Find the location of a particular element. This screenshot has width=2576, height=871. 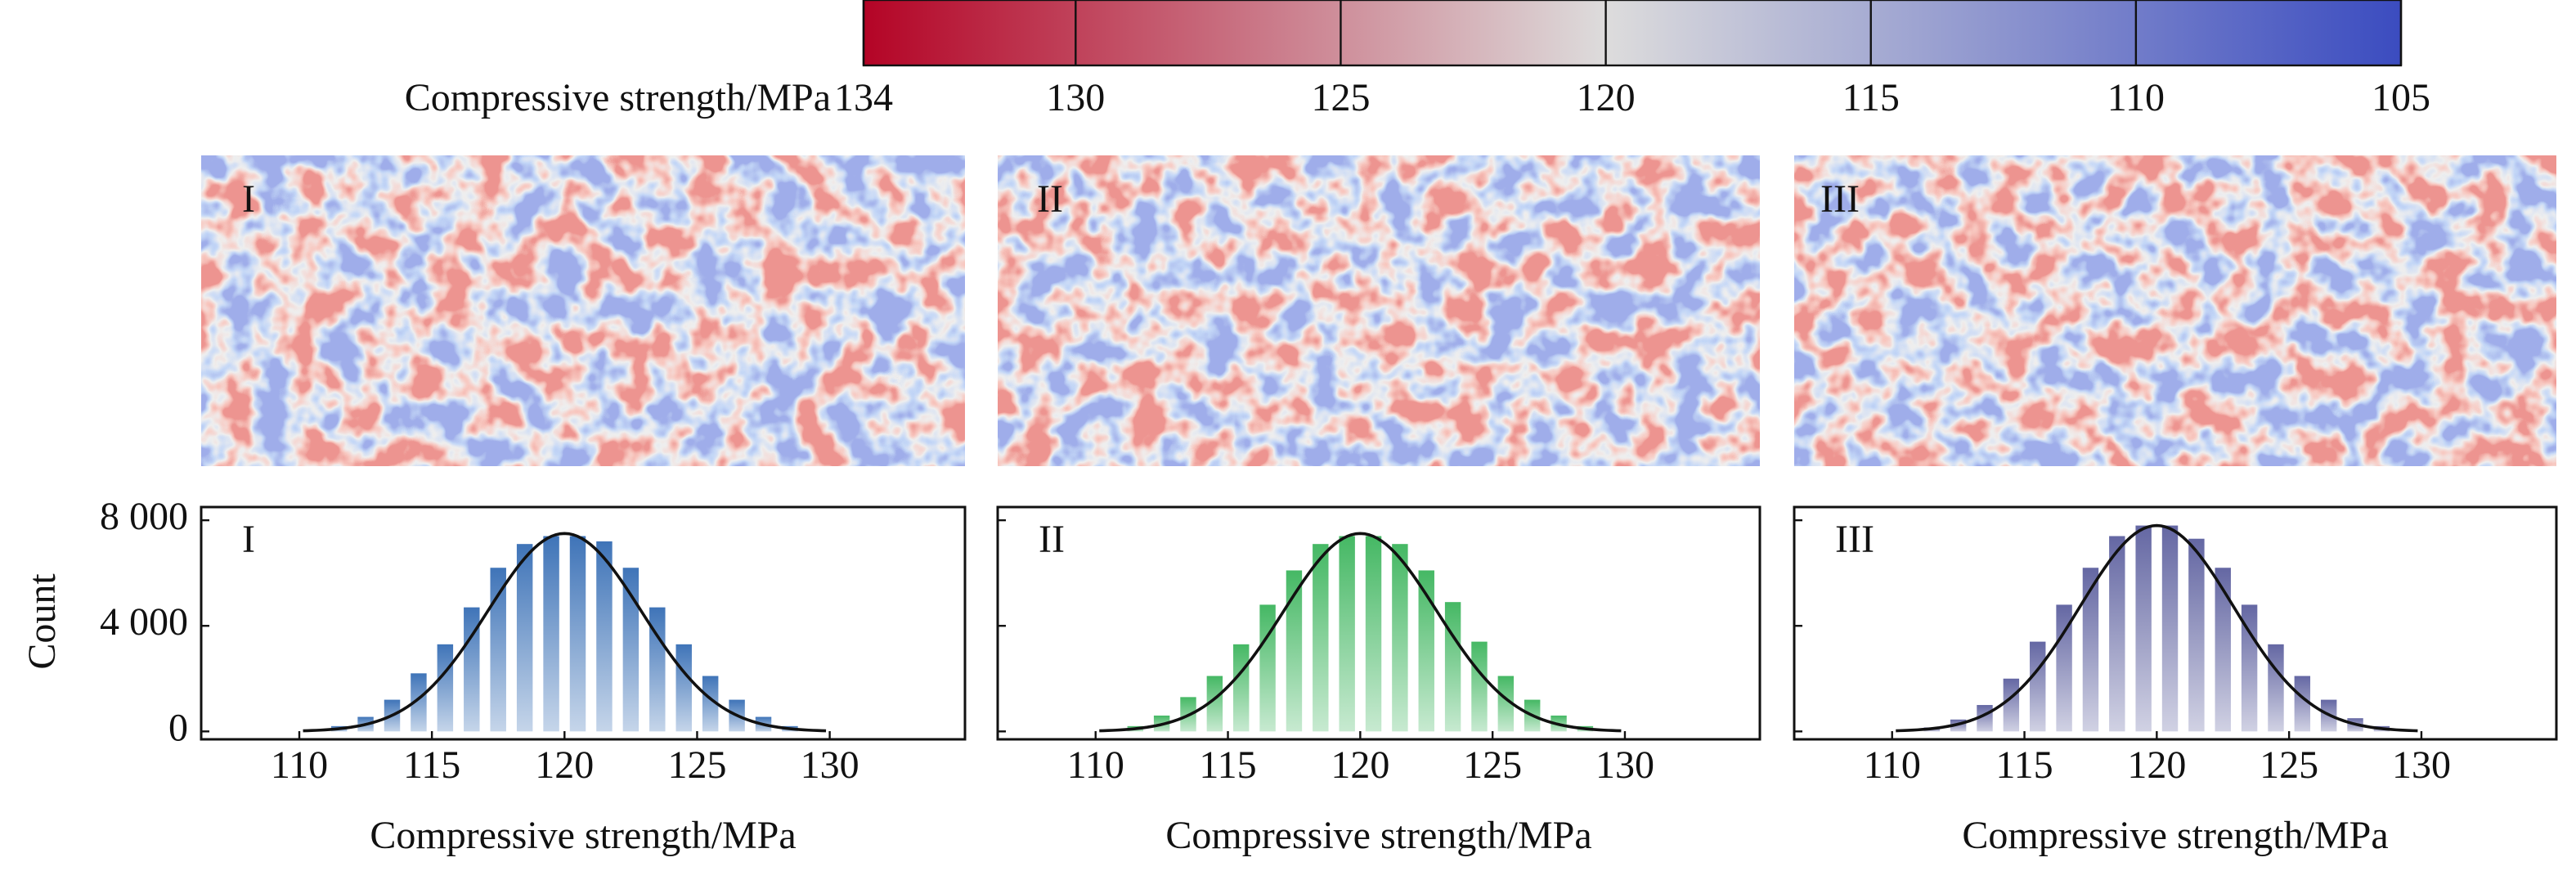

y-tick-label: 4 000 is located at coordinates (144, 622).